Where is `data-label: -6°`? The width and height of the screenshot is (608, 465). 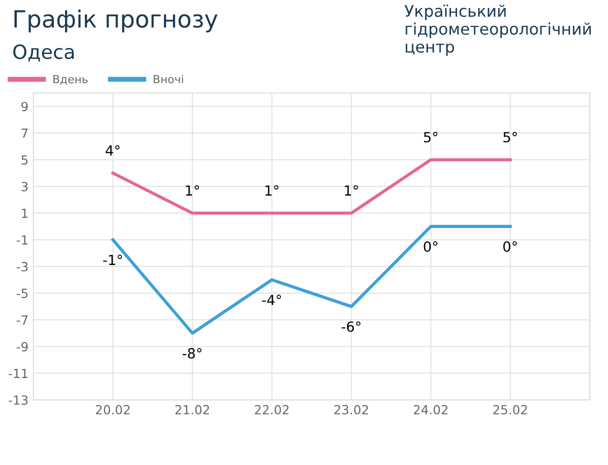 data-label: -6° is located at coordinates (351, 326).